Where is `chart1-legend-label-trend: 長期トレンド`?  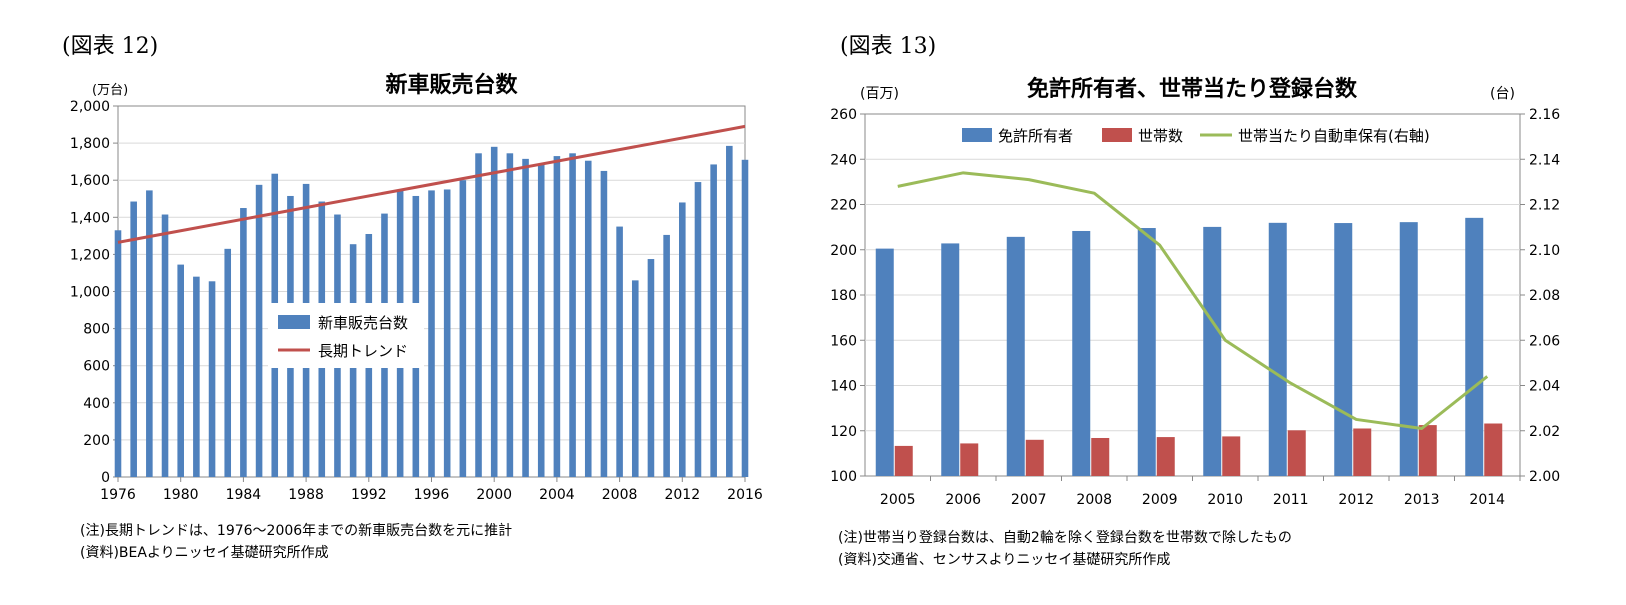
chart1-legend-label-trend: 長期トレンド is located at coordinates (363, 351).